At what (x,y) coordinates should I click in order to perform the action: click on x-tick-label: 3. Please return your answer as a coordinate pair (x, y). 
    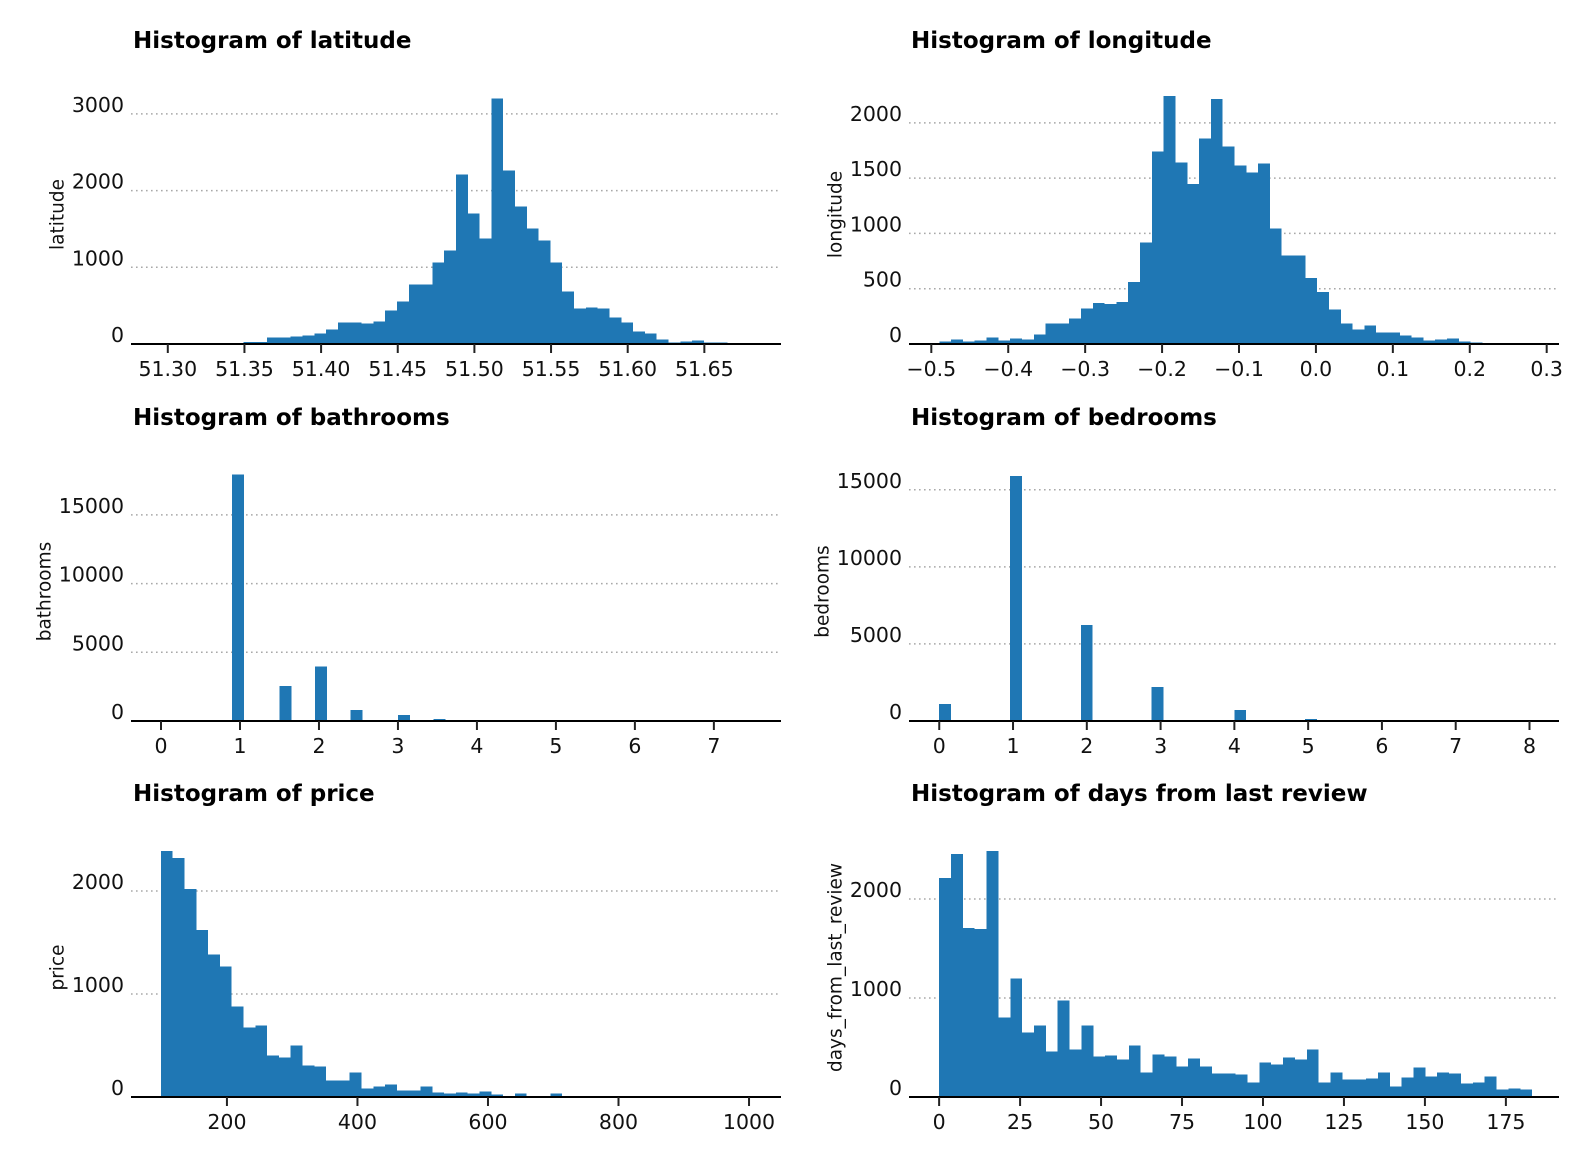
    Looking at the image, I should click on (1160, 746).